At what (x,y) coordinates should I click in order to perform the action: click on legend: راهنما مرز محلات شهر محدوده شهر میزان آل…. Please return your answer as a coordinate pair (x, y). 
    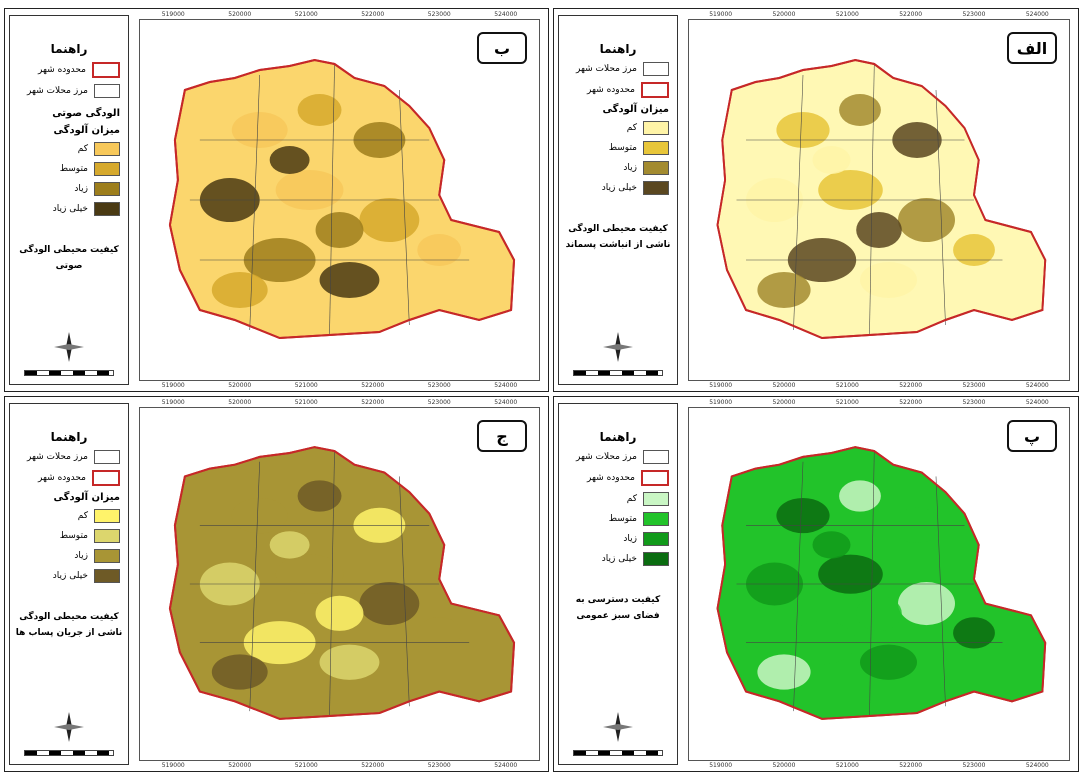
    Looking at the image, I should click on (618, 200).